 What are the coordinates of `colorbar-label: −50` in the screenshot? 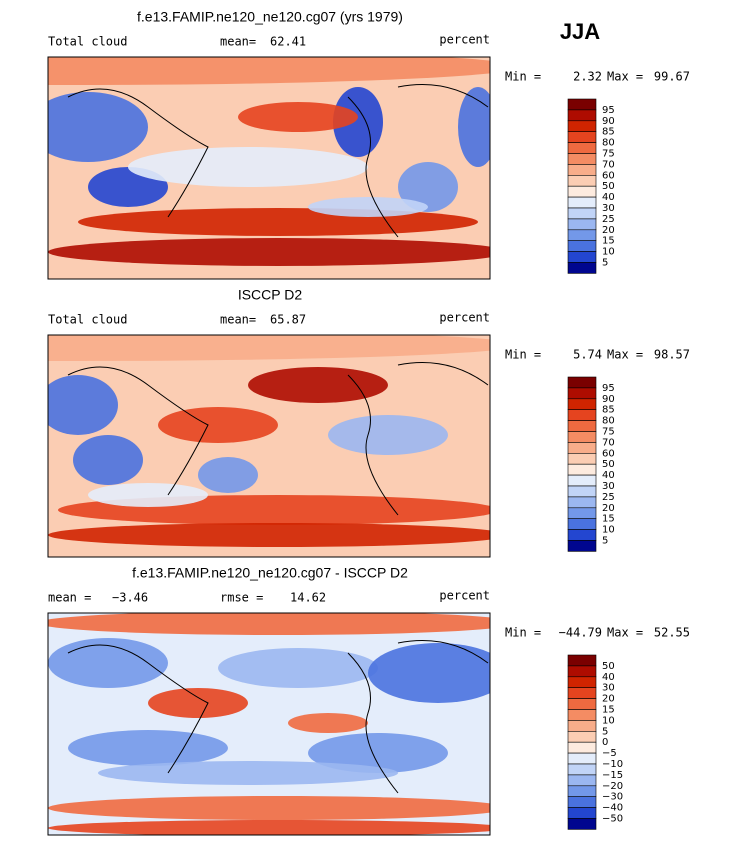 It's located at (612, 819).